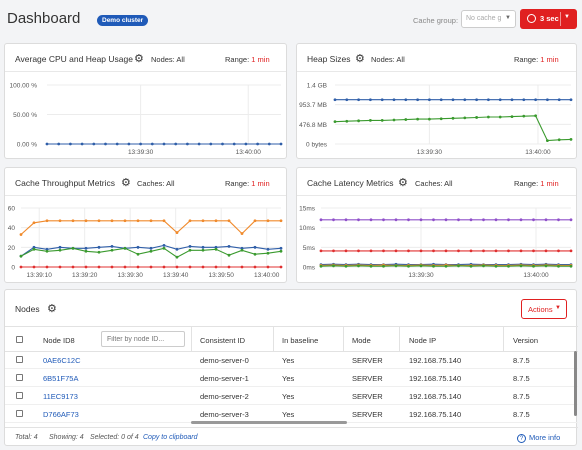  What do you see at coordinates (361, 340) in the screenshot?
I see `column-header-mode: Mode` at bounding box center [361, 340].